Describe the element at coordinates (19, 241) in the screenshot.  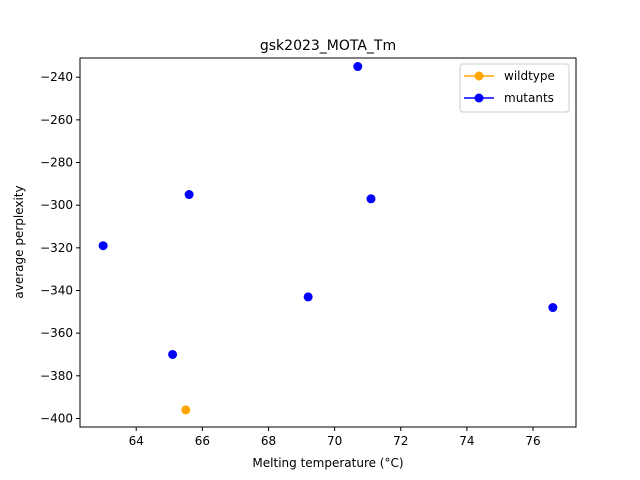
I see `y-axis-label: average perplexity` at that location.